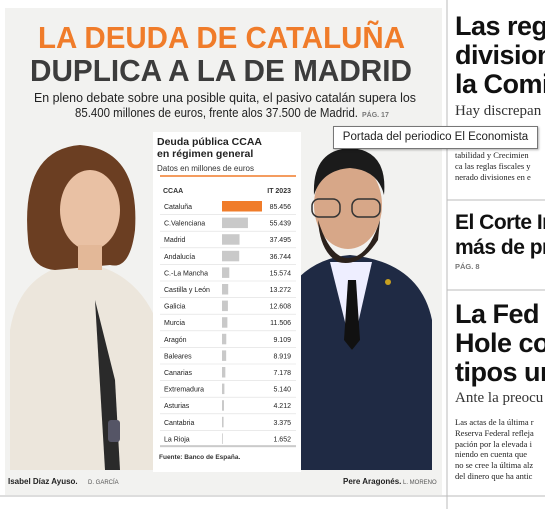 This screenshot has height=509, width=545. Describe the element at coordinates (178, 207) in the screenshot. I see `row-label: Cataluña` at that location.